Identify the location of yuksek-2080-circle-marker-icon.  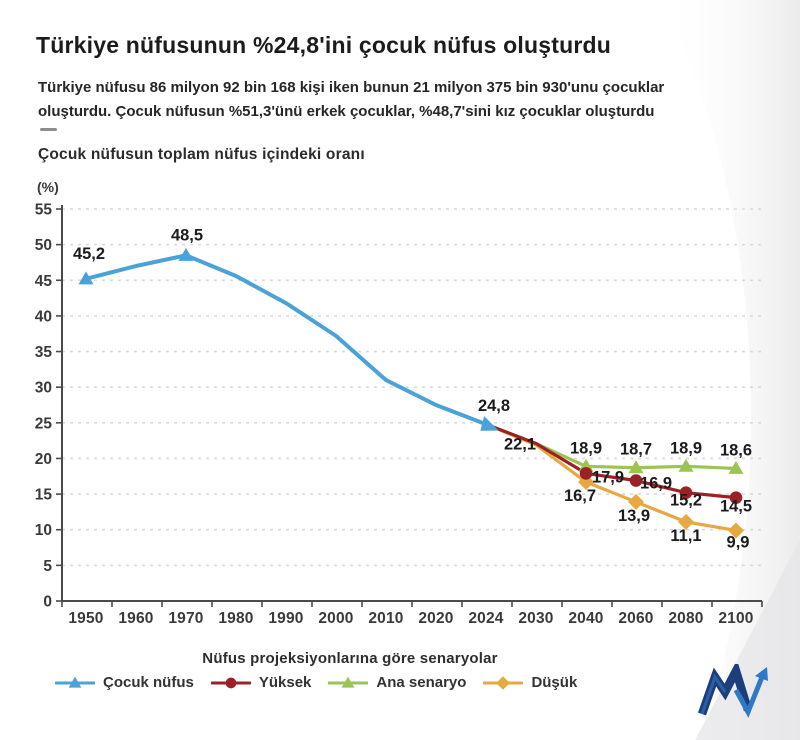
(686, 492).